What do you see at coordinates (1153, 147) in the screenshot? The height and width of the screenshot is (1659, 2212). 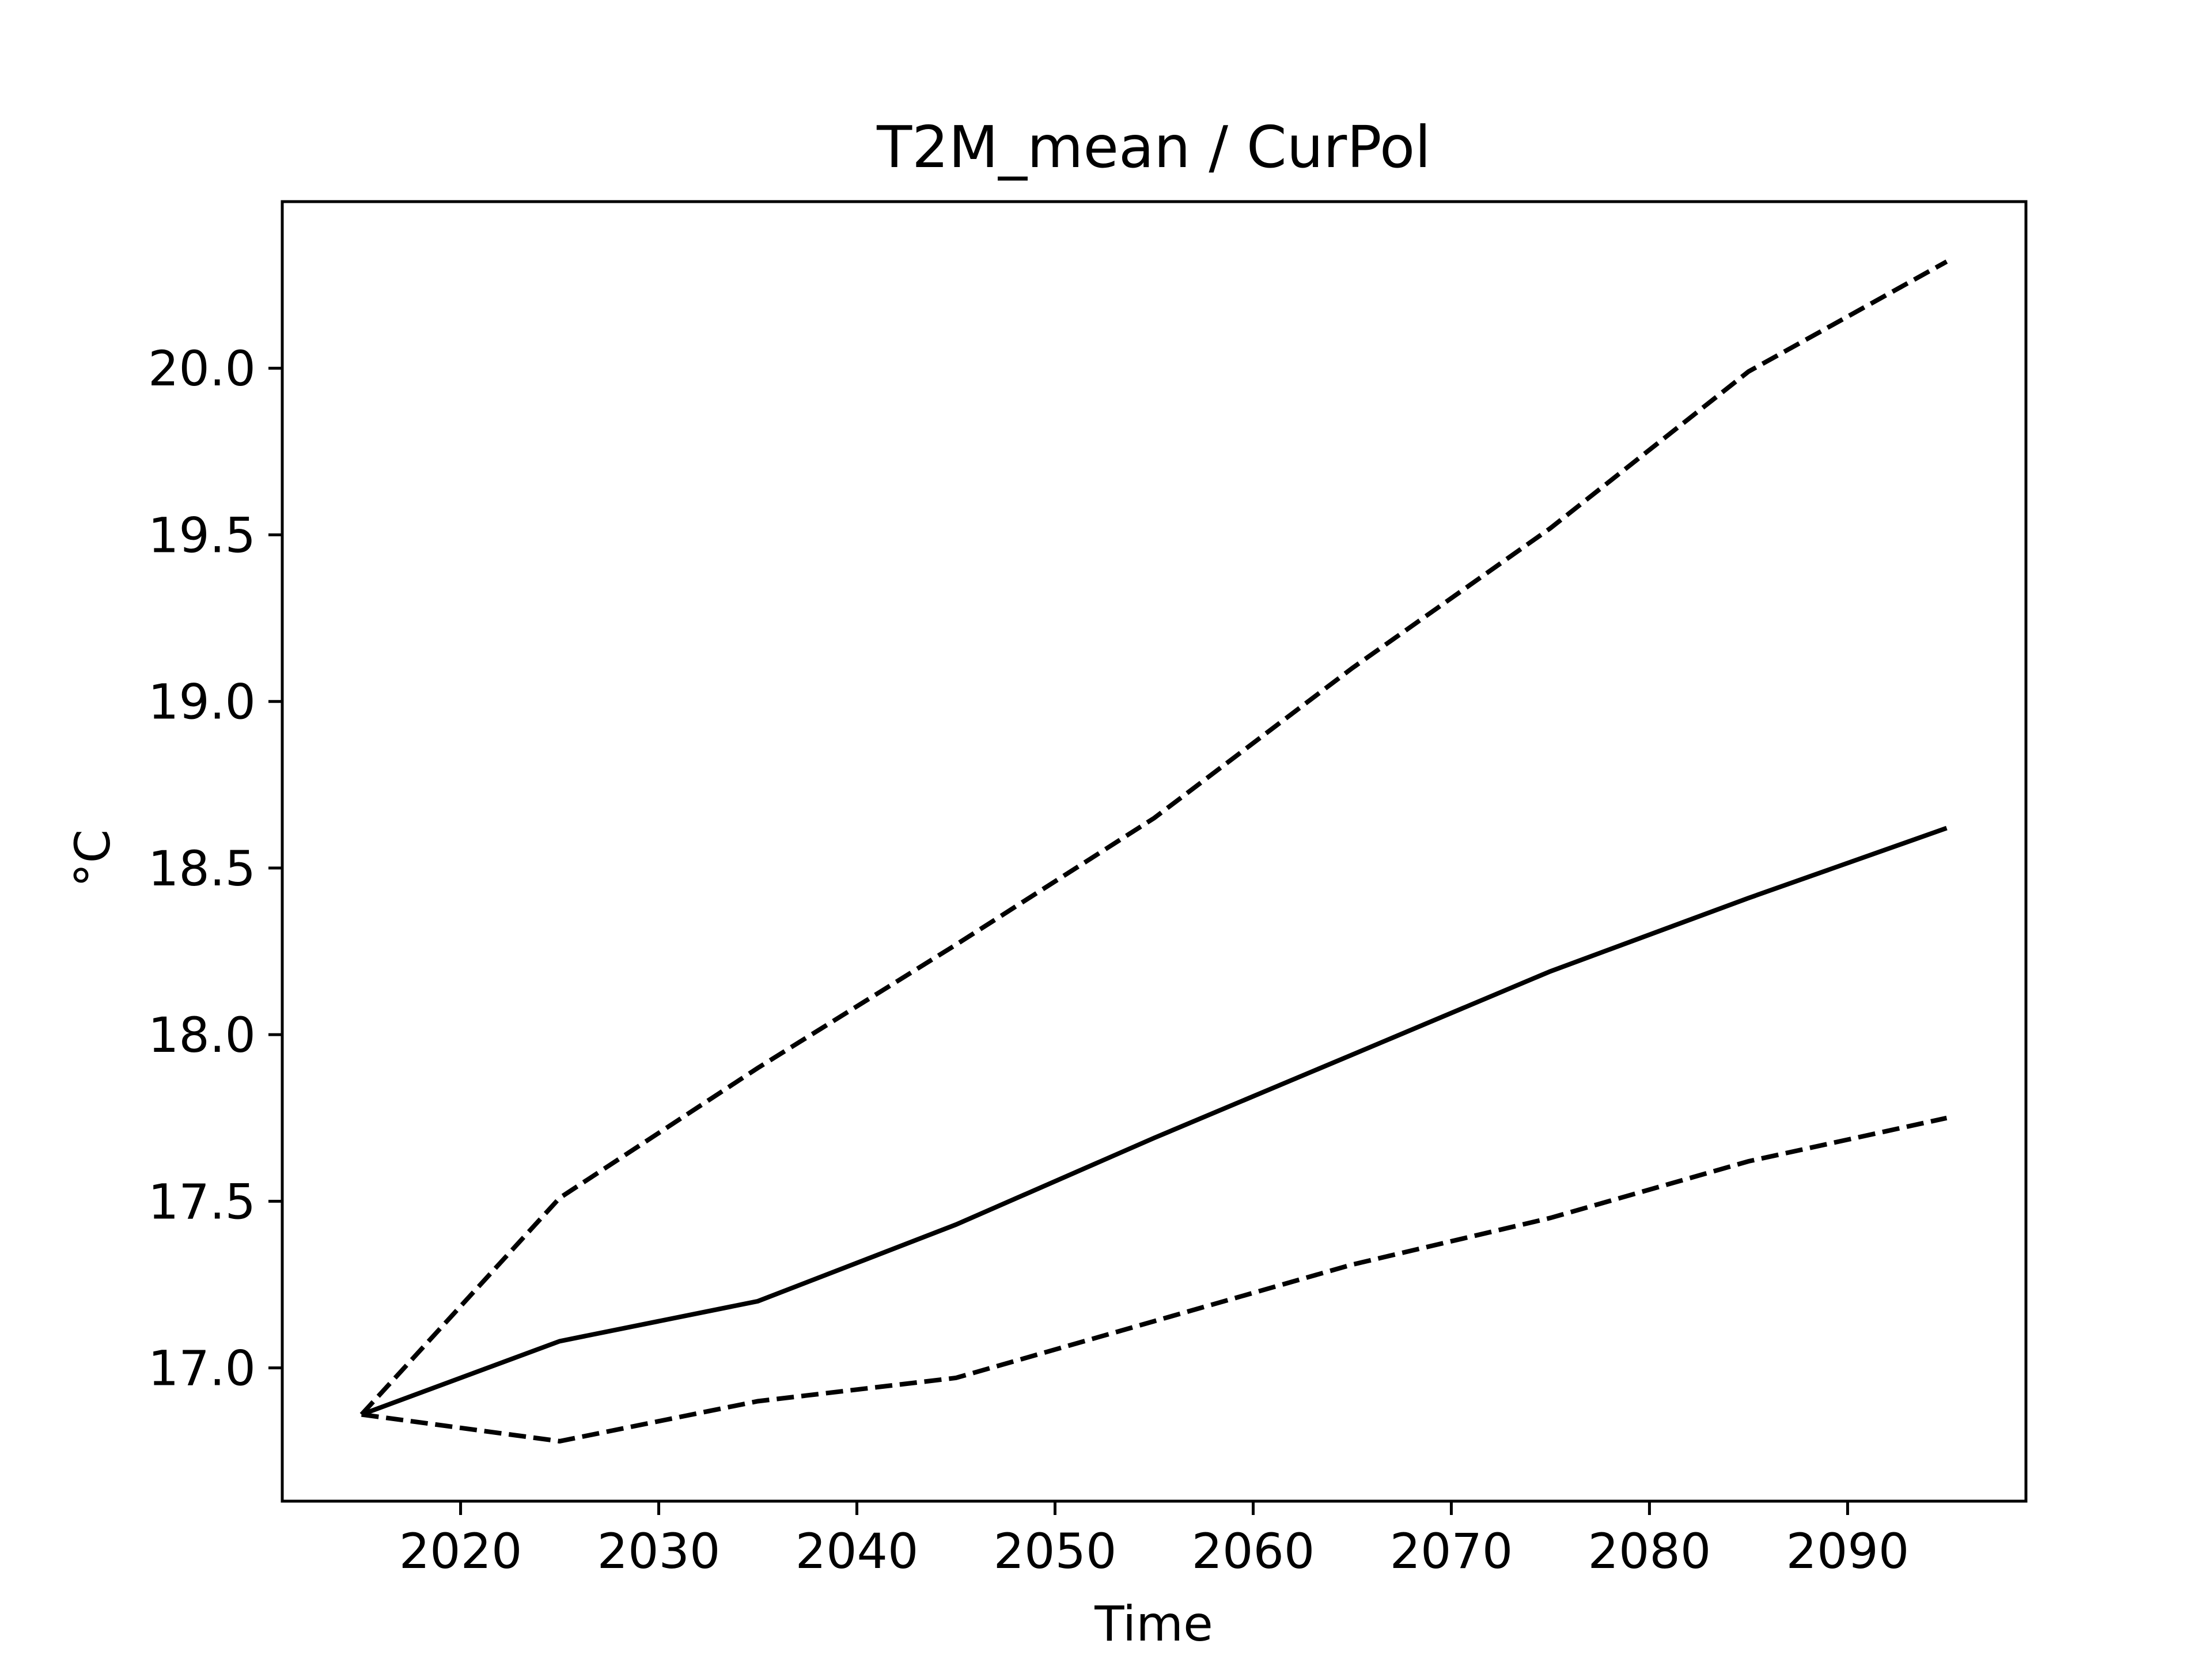 I see `chart-title: T2M_mean / CurPol` at bounding box center [1153, 147].